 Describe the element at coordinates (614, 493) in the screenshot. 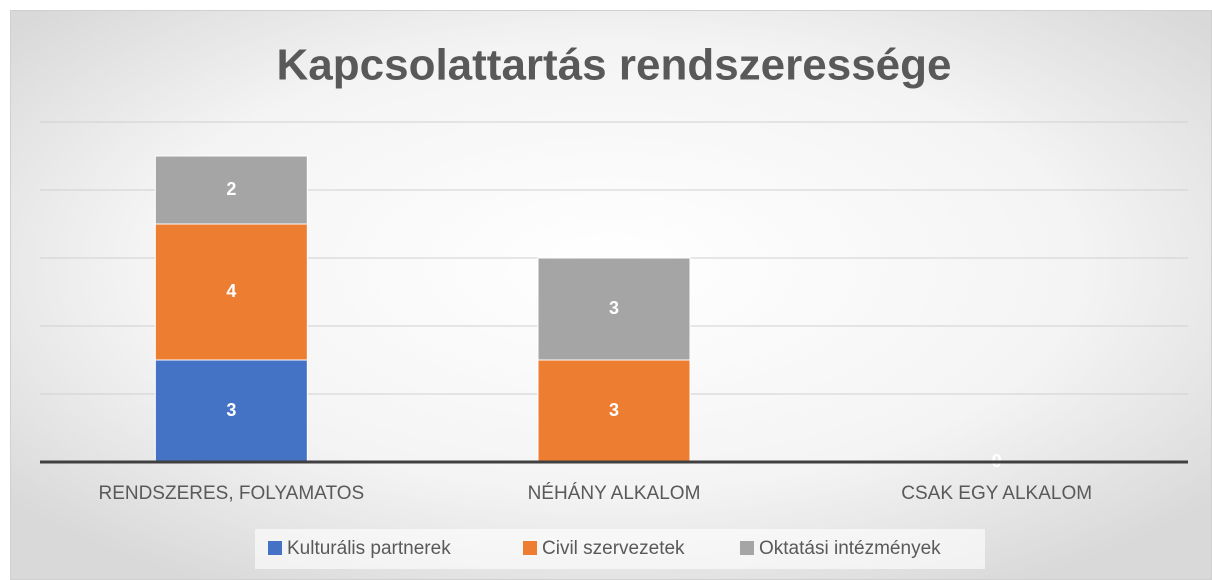

I see `x-tick-label: NÉHÁNY ALKALOM` at that location.